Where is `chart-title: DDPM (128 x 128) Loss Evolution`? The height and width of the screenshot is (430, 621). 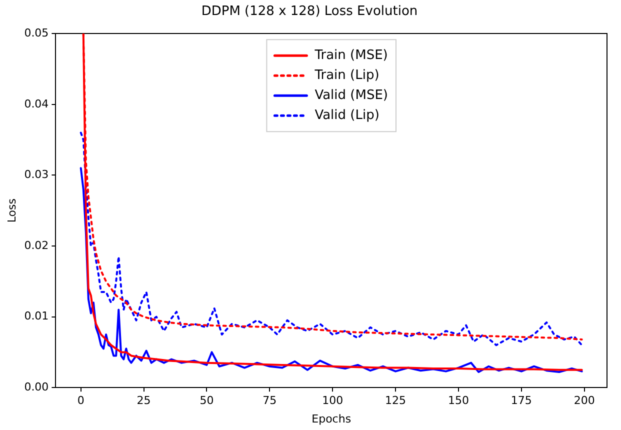 chart-title: DDPM (128 x 128) Loss Evolution is located at coordinates (309, 12).